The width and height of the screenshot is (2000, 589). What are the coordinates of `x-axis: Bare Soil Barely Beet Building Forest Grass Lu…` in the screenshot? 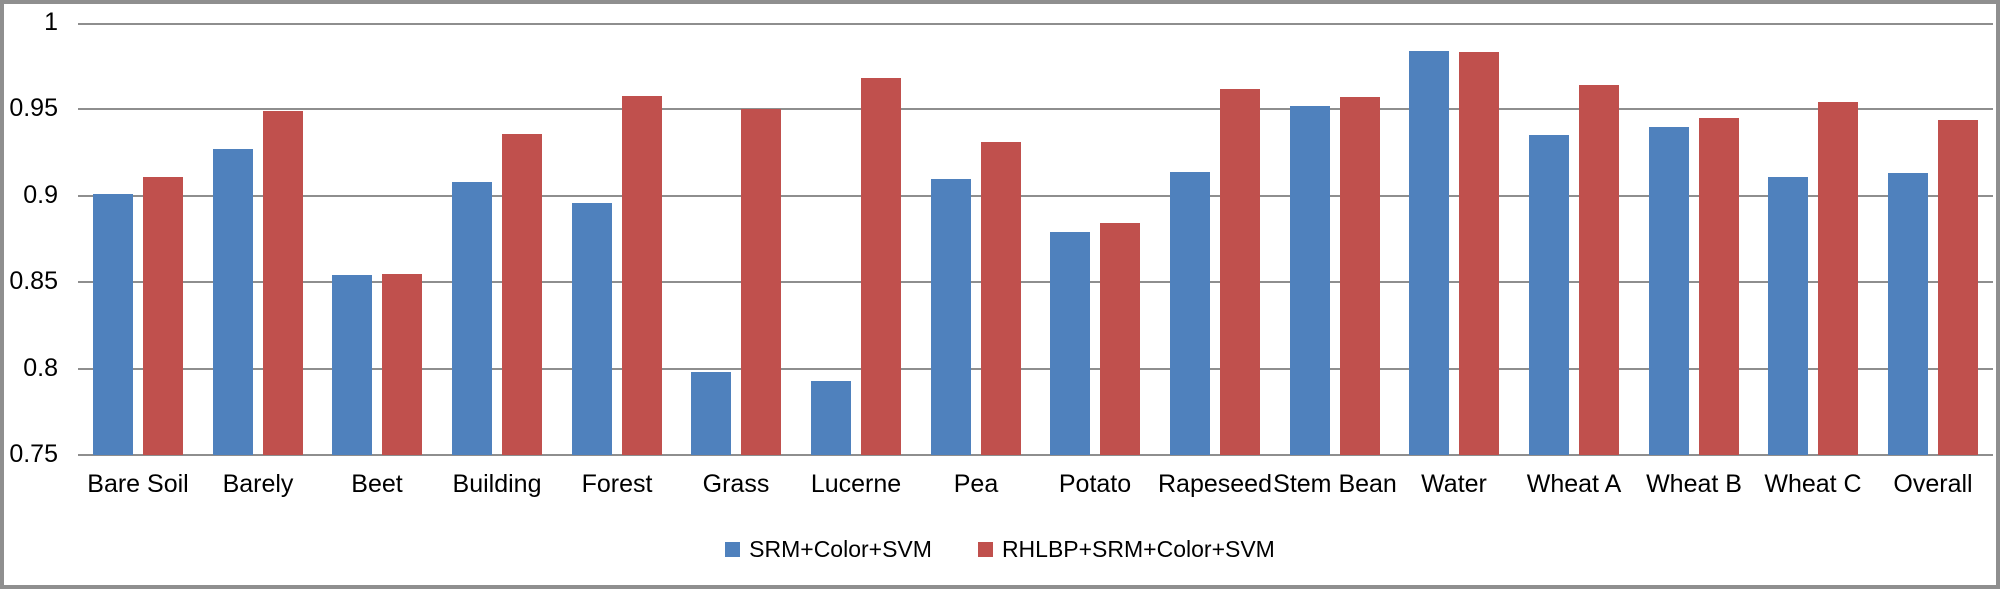 It's located at (1035, 489).